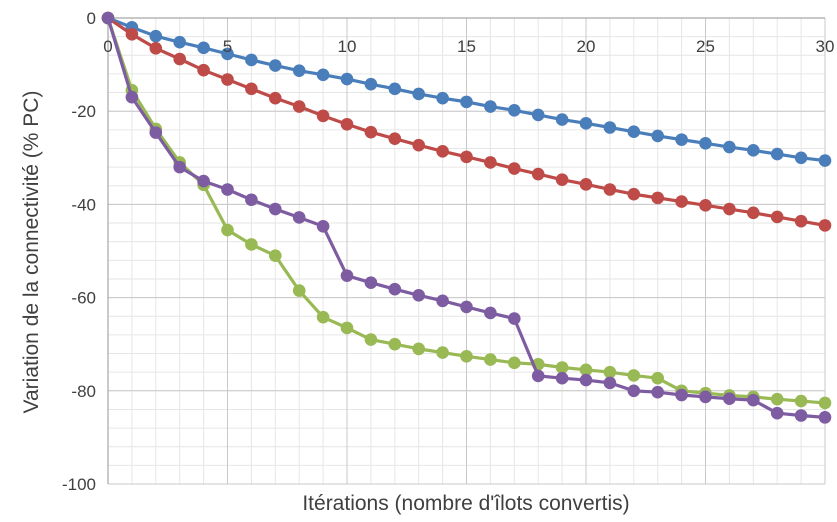 This screenshot has width=837, height=522. Describe the element at coordinates (79, 484) in the screenshot. I see `y-tick-label: -100` at that location.